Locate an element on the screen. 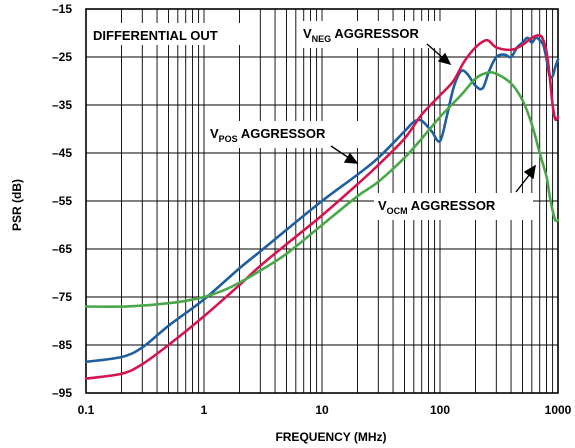 The image size is (575, 448). neg-aggressor-label: VNEG AGGRESSOR is located at coordinates (361, 35).